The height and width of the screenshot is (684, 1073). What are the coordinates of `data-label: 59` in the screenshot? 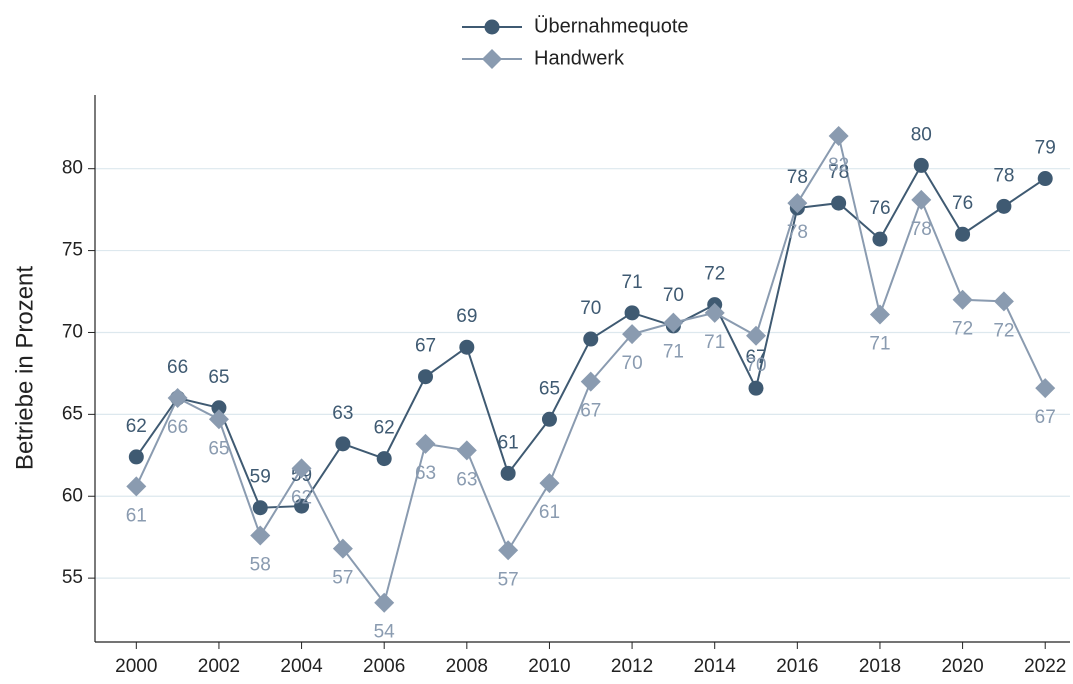 It's located at (260, 477).